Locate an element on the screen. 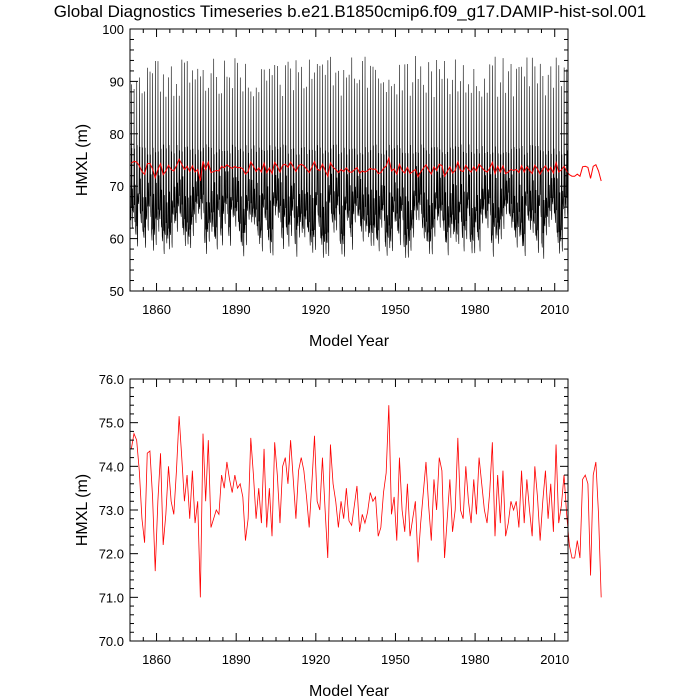  top-x-axis-label: Model Year is located at coordinates (349, 341).